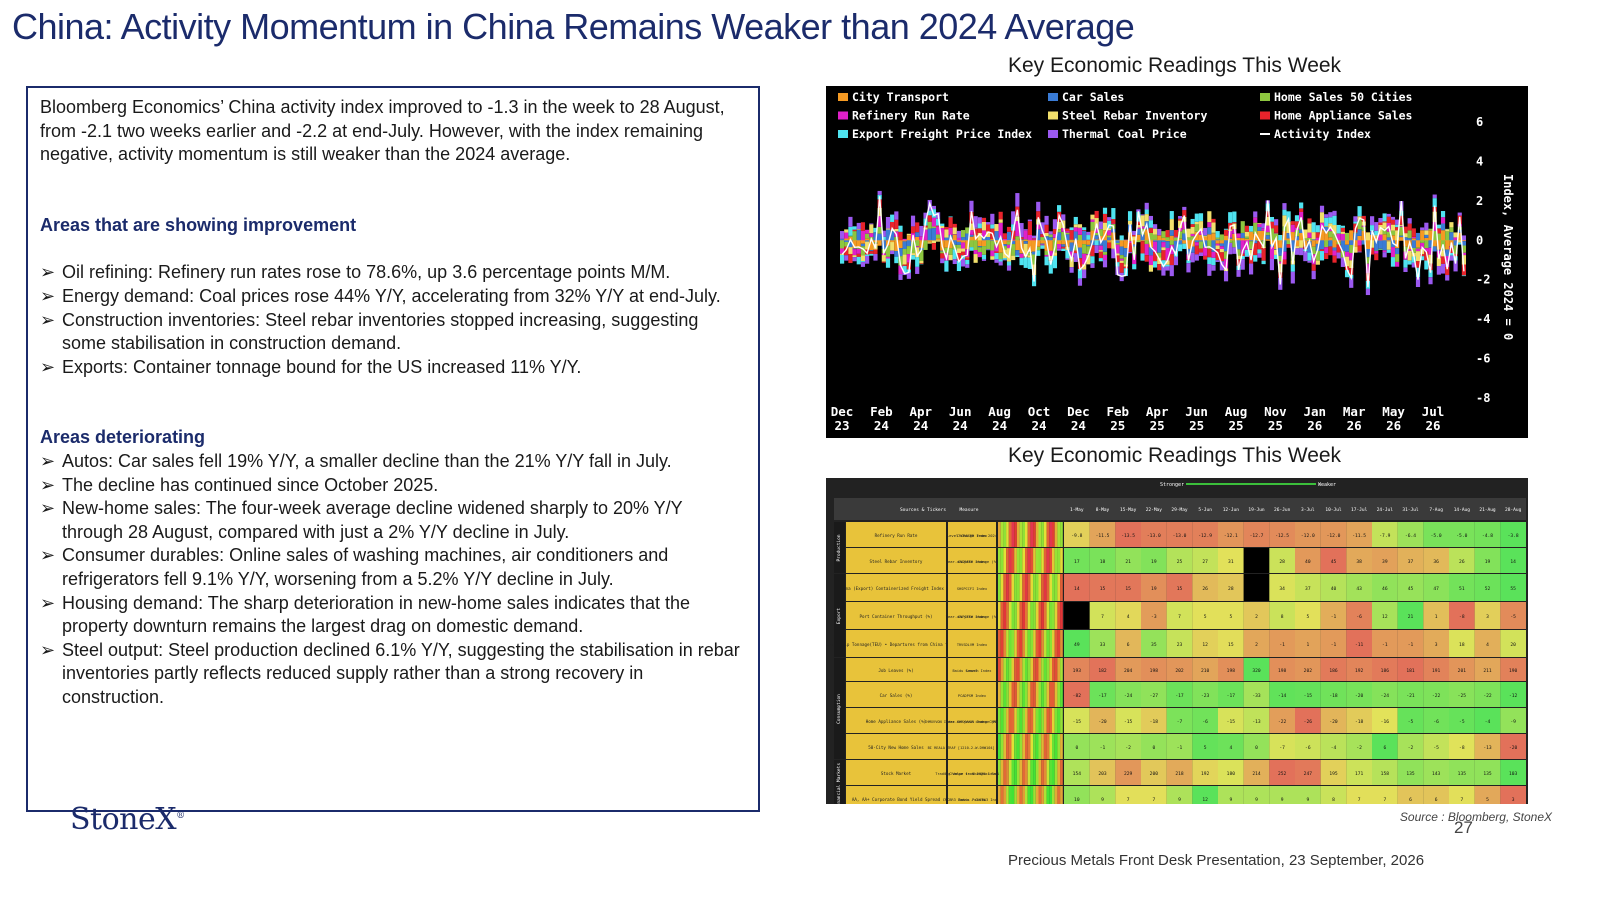 The width and height of the screenshot is (1600, 900). What do you see at coordinates (1359, 748) in the screenshot?
I see `heat-cell-value: -2` at bounding box center [1359, 748].